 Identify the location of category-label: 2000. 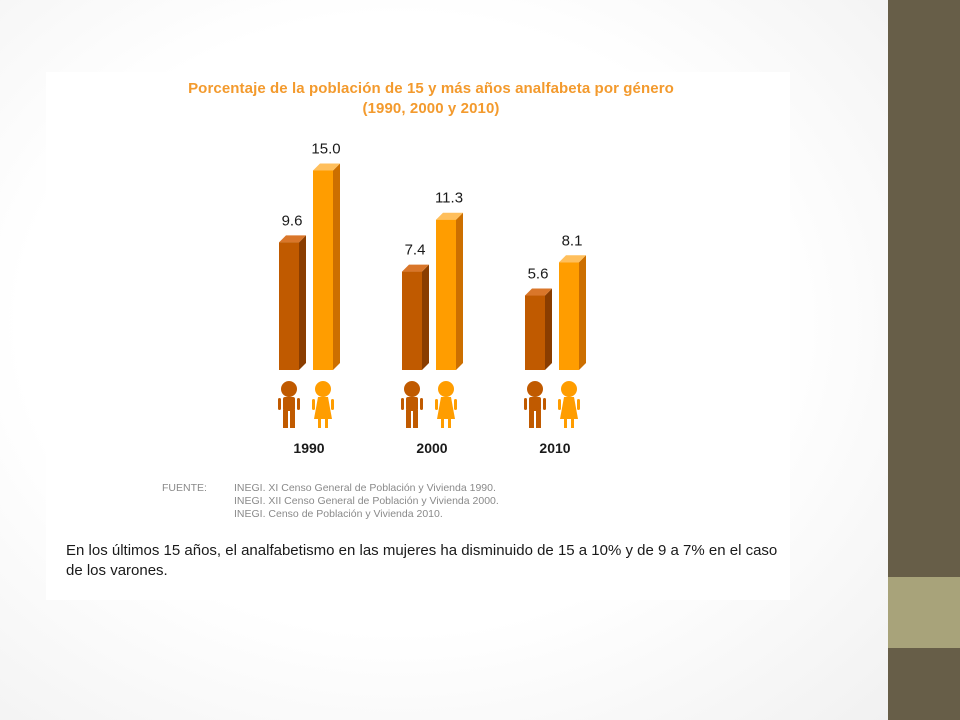
(431, 448).